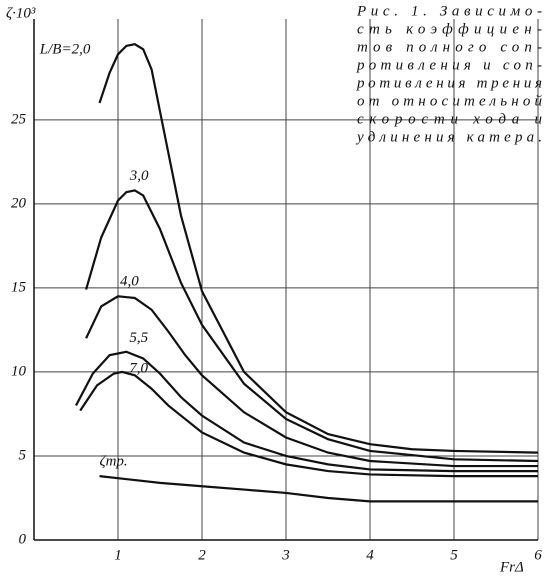 This screenshot has width=550, height=585. Describe the element at coordinates (19, 119) in the screenshot. I see `y-tick-label: 25` at that location.